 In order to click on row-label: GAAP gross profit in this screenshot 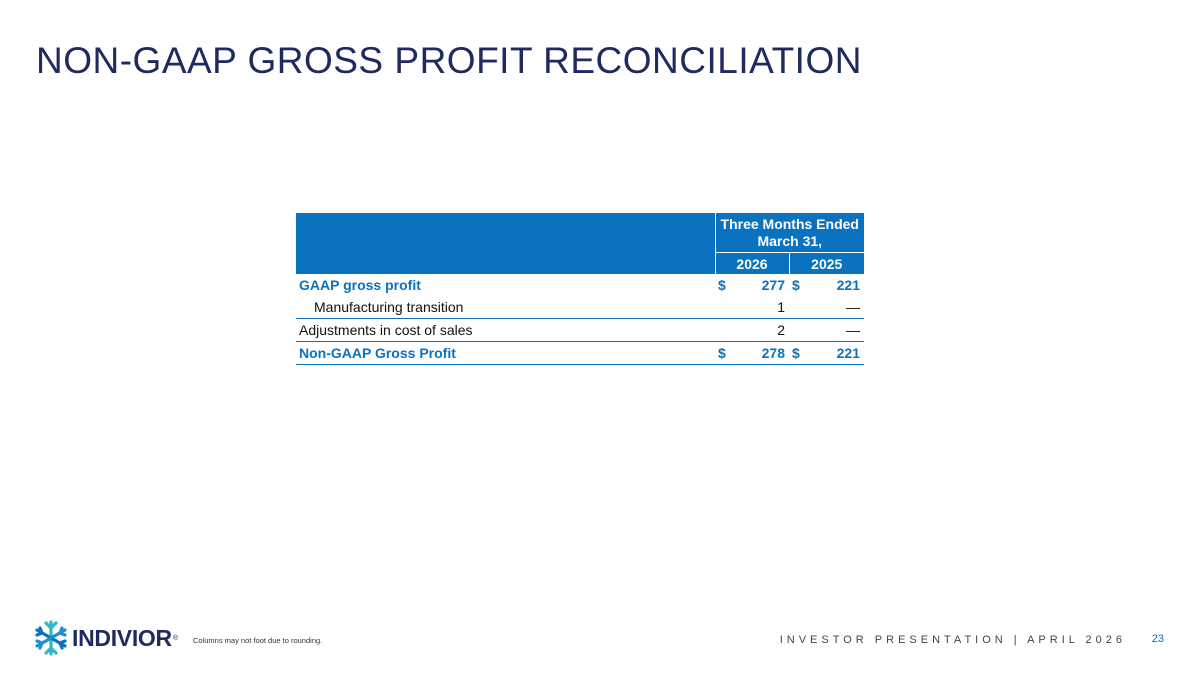, I will do `click(360, 285)`.